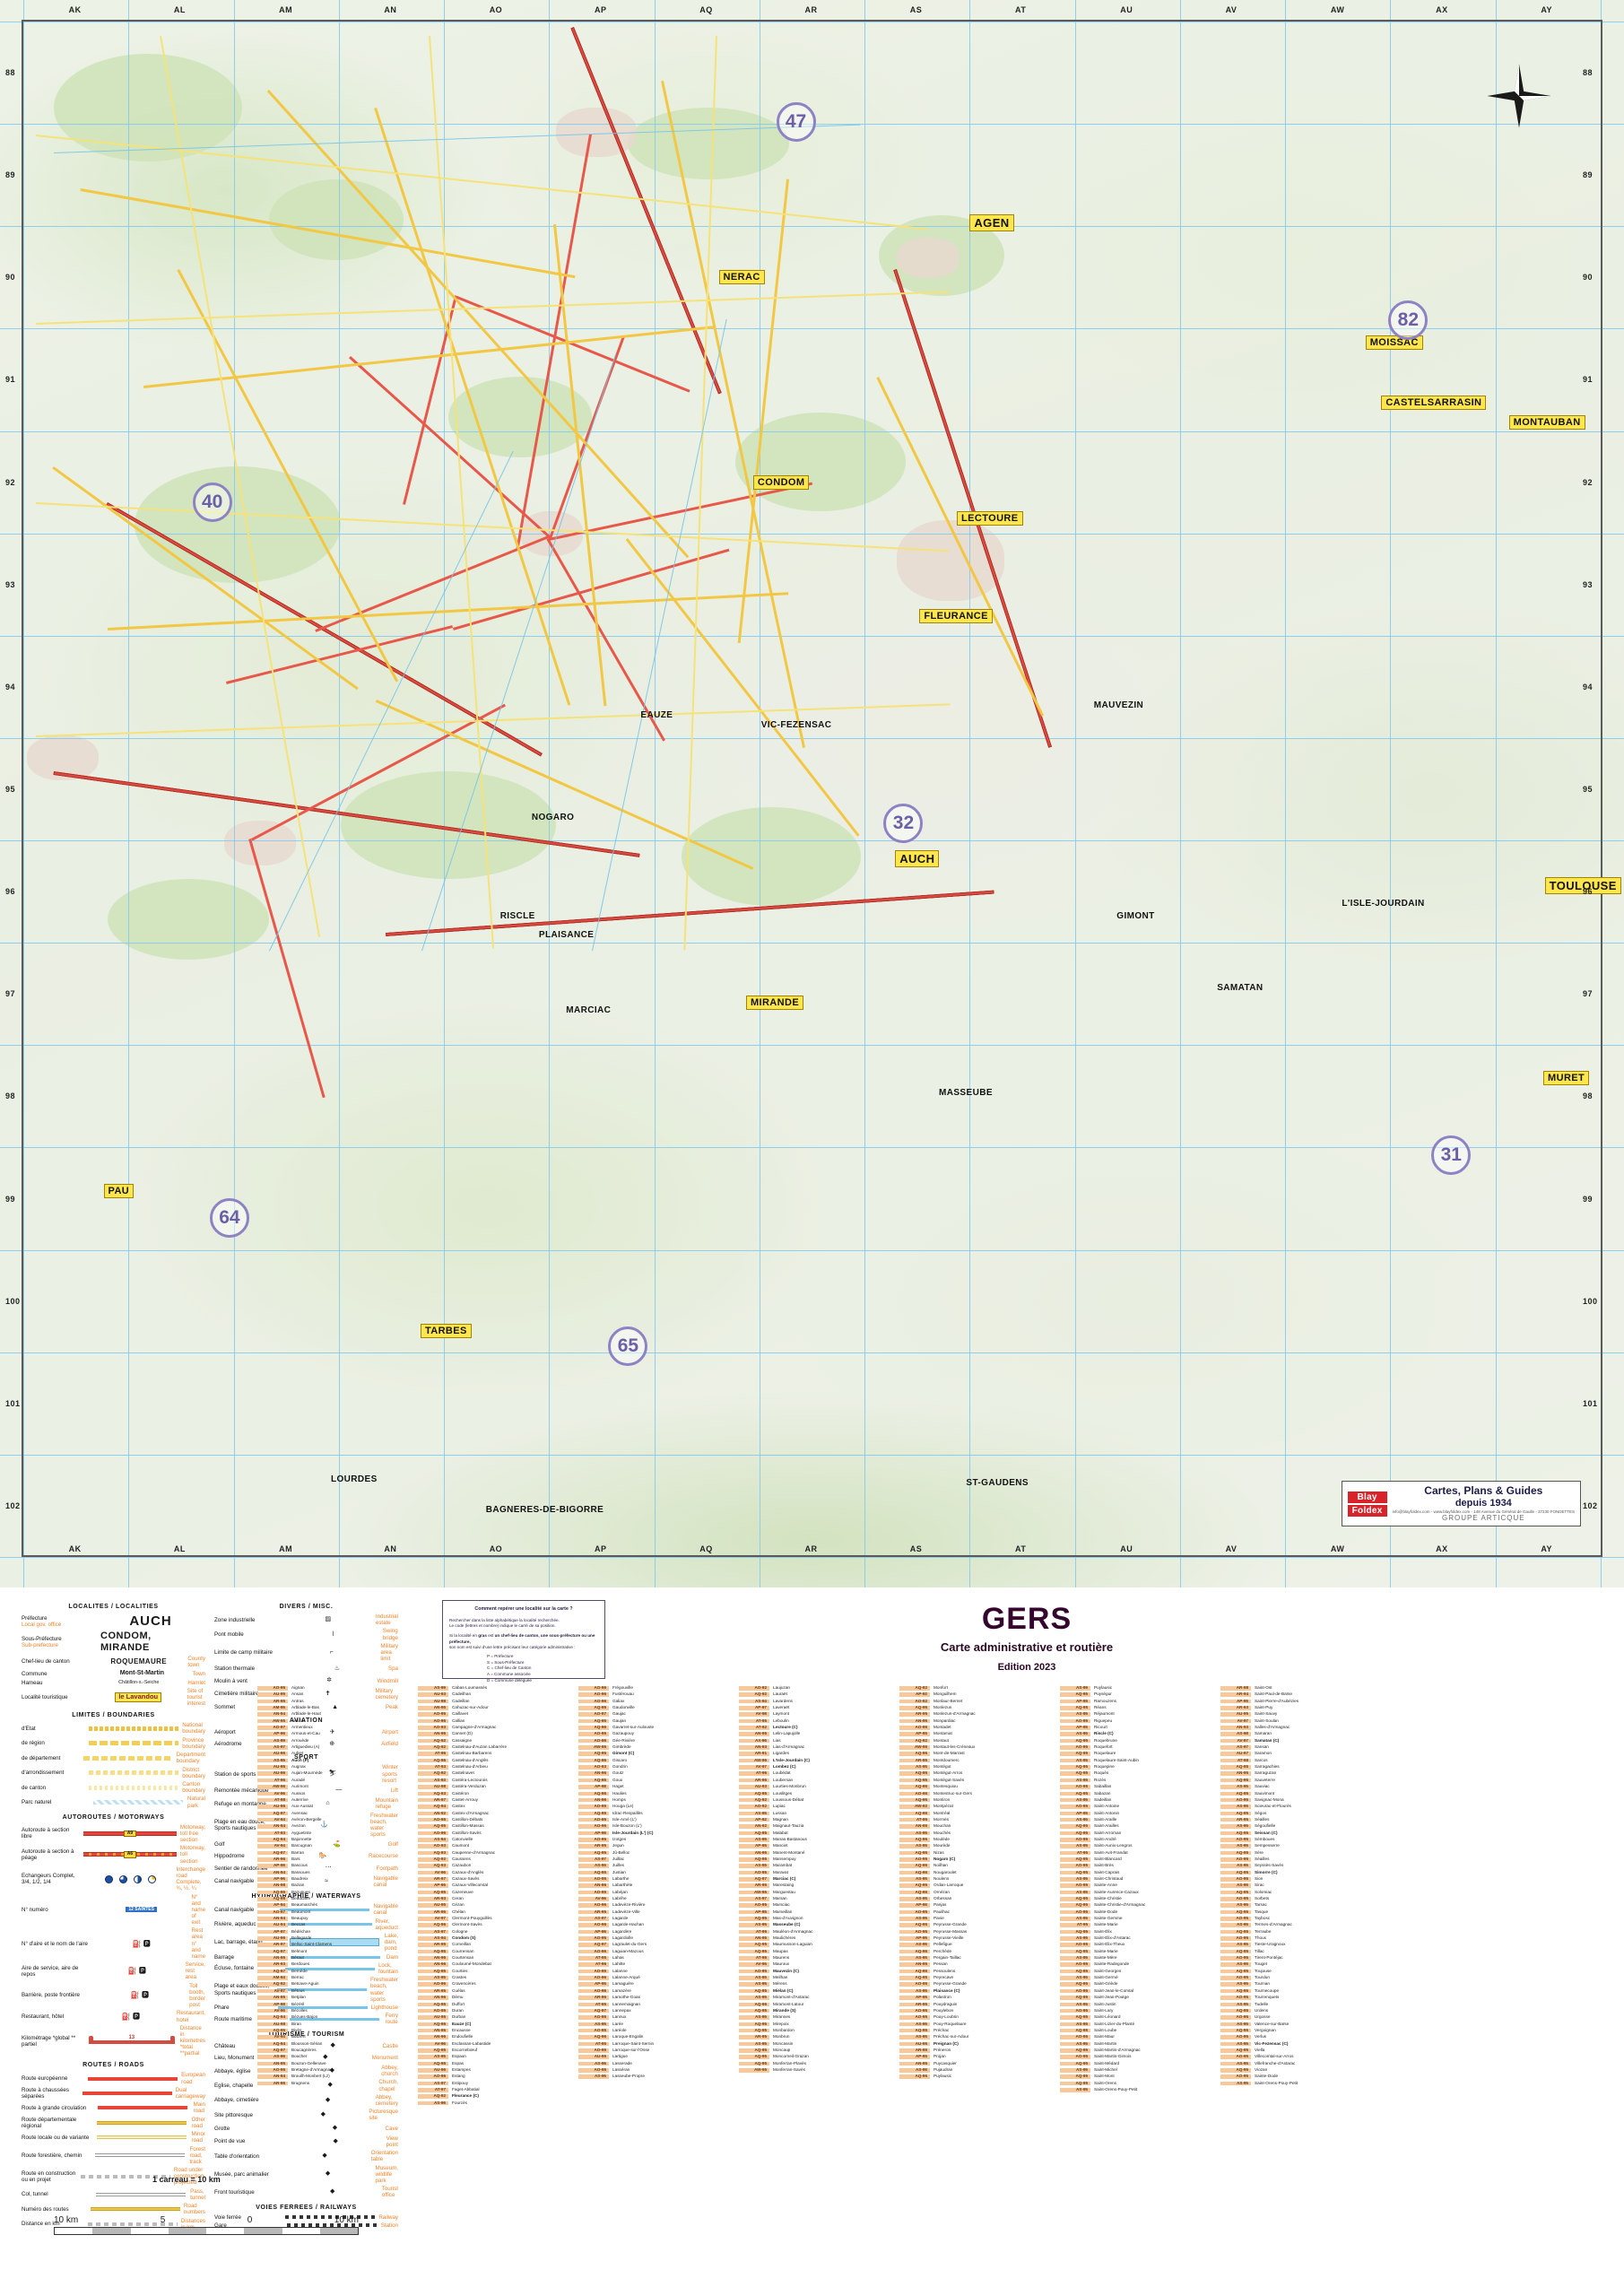 This screenshot has height=2296, width=1624. I want to click on index-entry: AQ-95 Sauvimont, so click(1299, 1794).